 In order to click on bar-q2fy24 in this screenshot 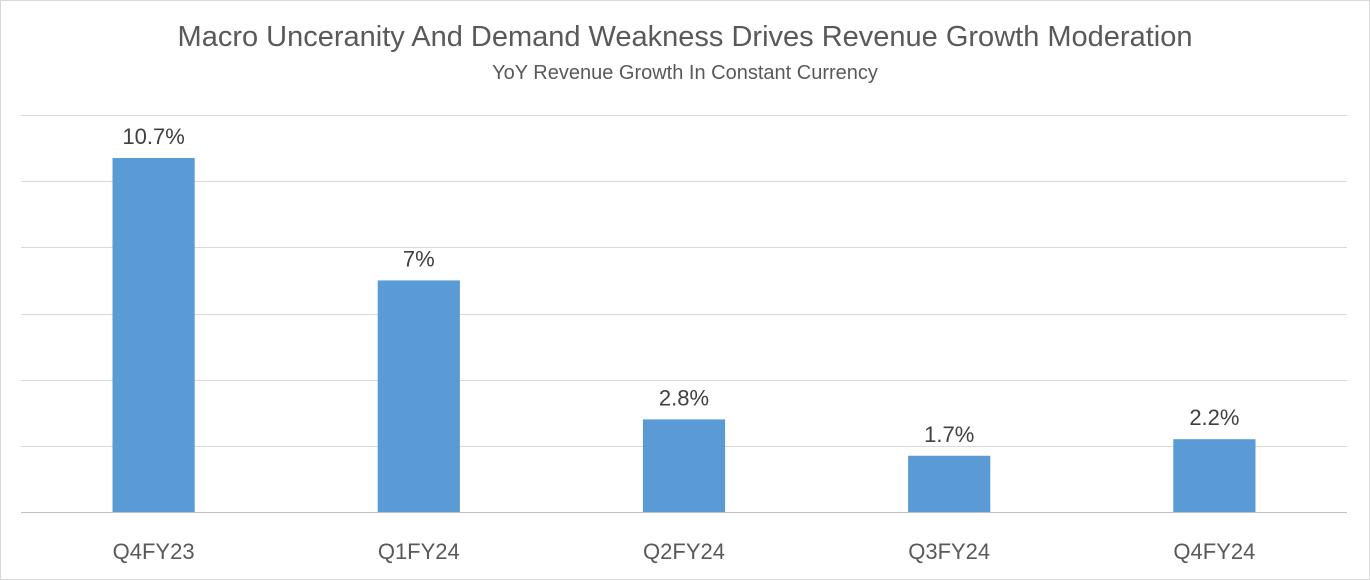, I will do `click(684, 465)`.